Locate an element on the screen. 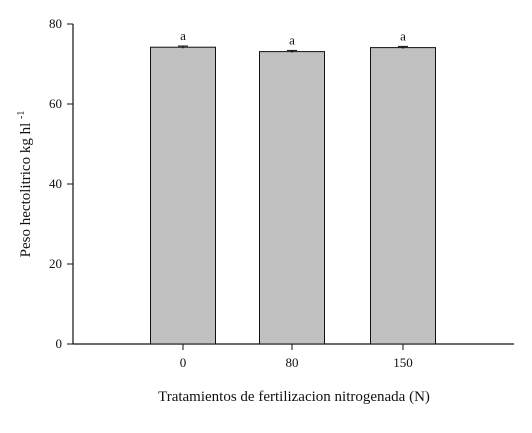  y-axis-ticks: 0 20 40 60 80 is located at coordinates (61, 183).